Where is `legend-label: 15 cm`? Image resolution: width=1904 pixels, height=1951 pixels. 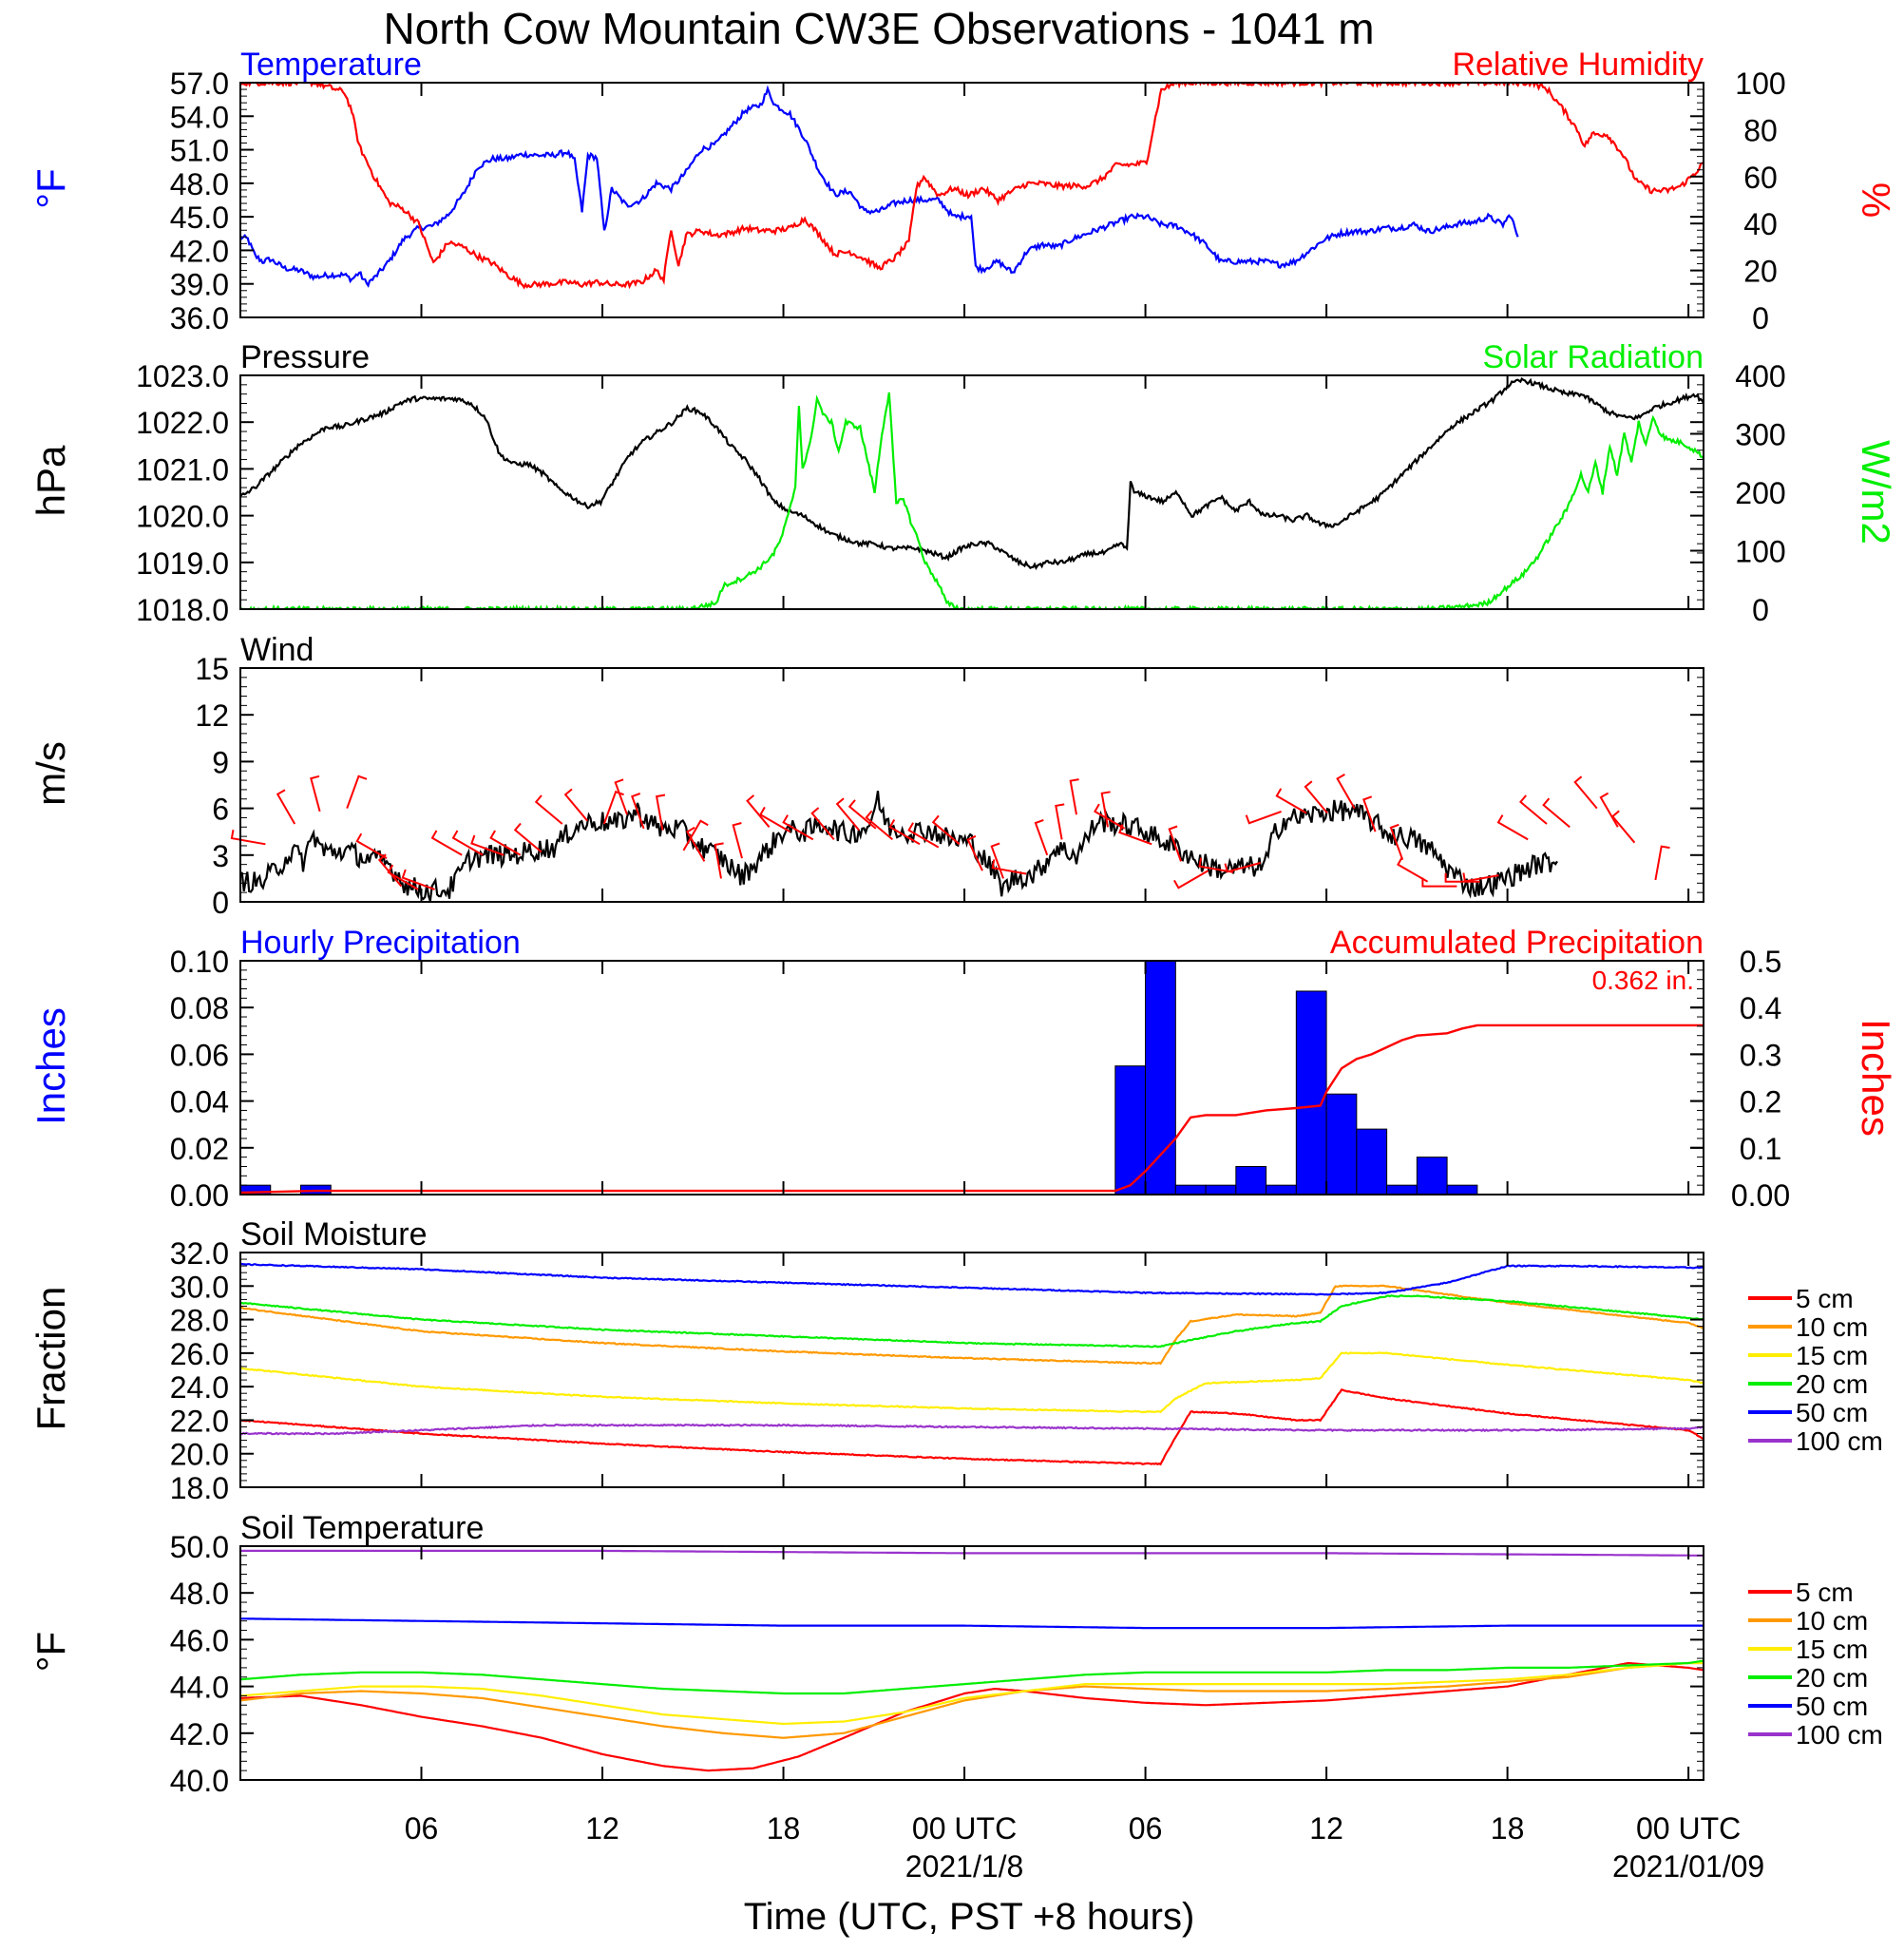
legend-label: 15 cm is located at coordinates (1832, 1355).